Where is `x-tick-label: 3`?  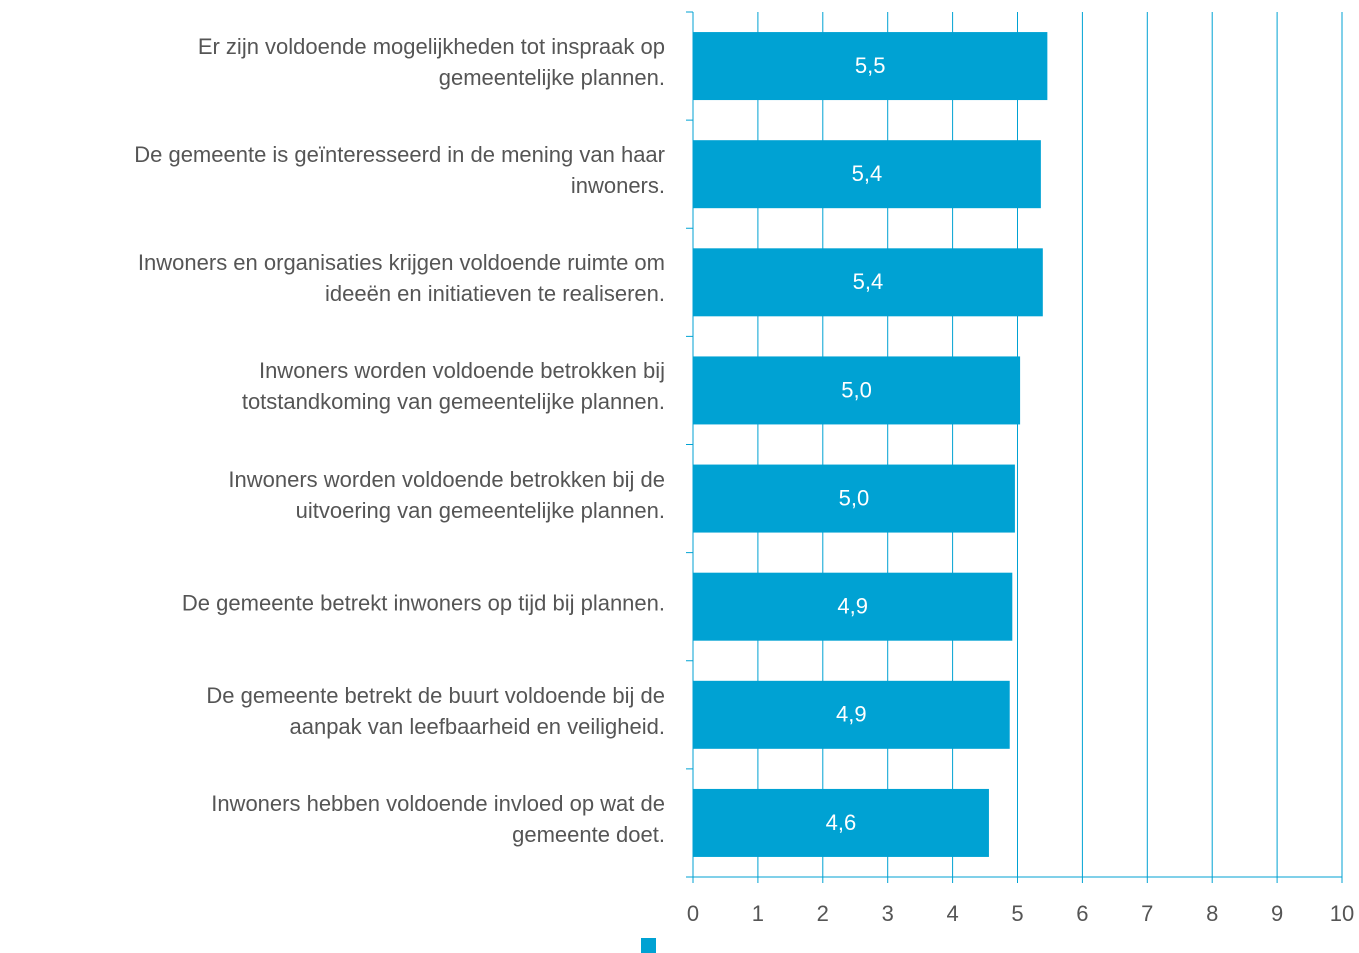
x-tick-label: 3 is located at coordinates (888, 913).